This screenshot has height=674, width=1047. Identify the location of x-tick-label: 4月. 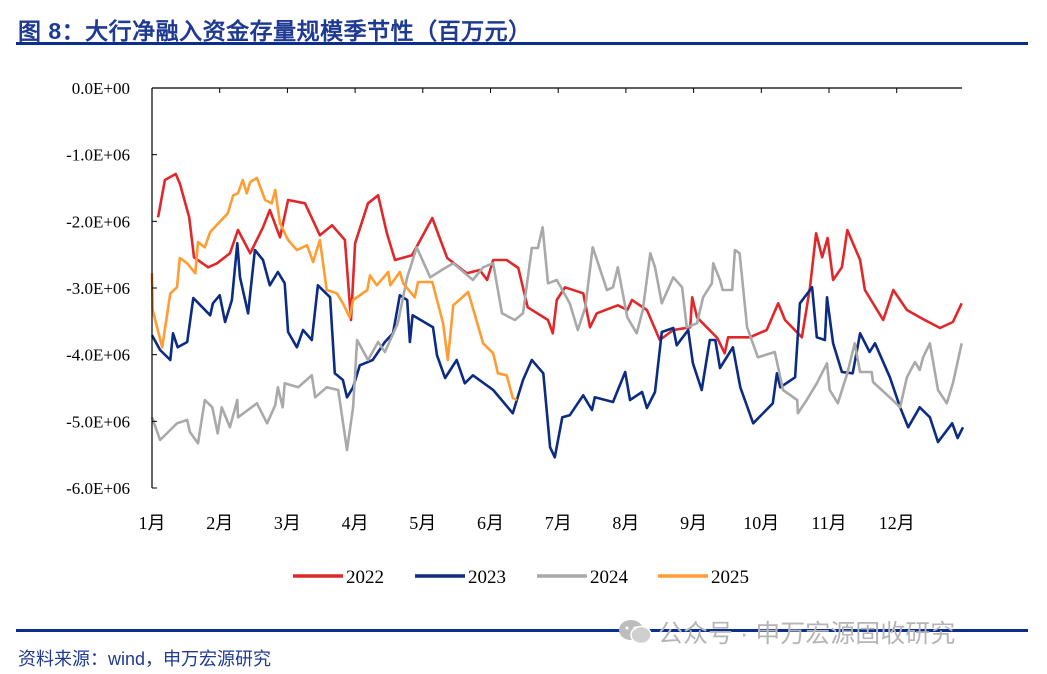
(355, 523).